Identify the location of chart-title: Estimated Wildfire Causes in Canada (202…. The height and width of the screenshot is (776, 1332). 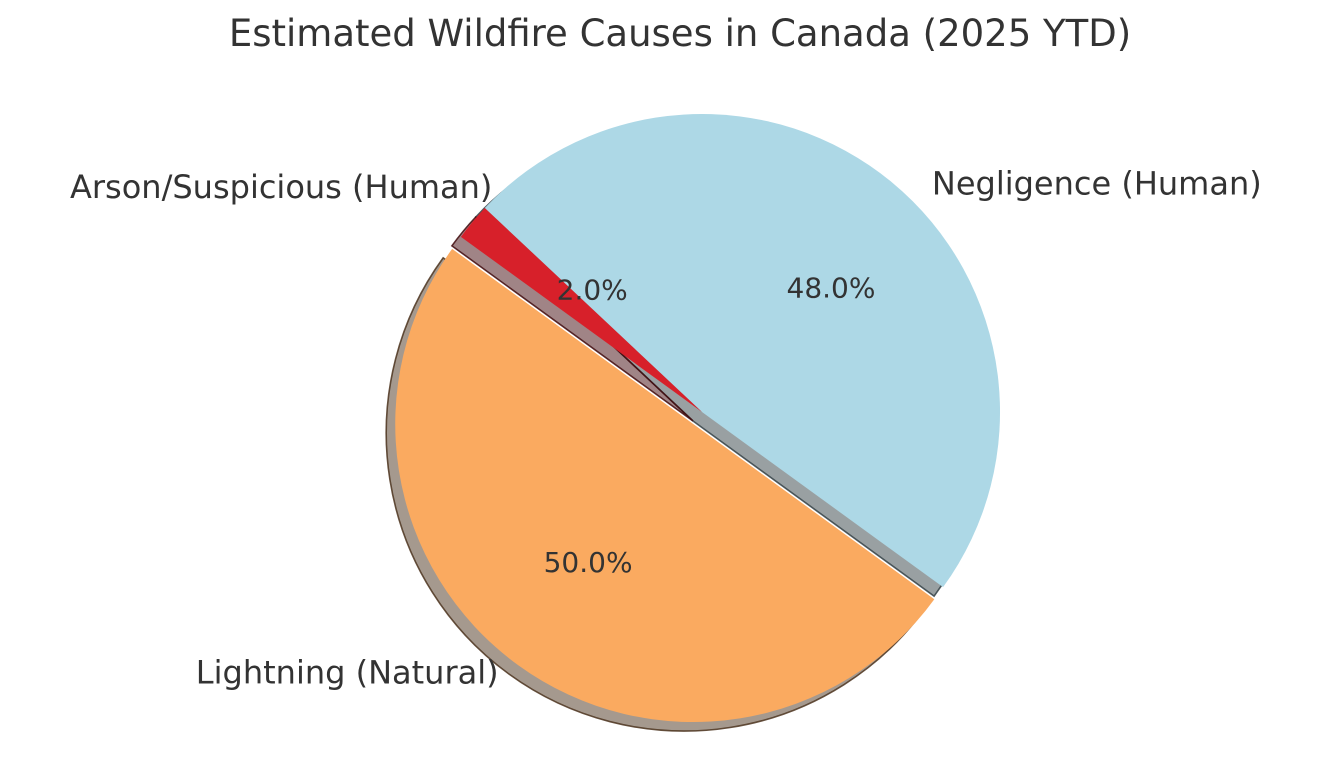
(680, 33).